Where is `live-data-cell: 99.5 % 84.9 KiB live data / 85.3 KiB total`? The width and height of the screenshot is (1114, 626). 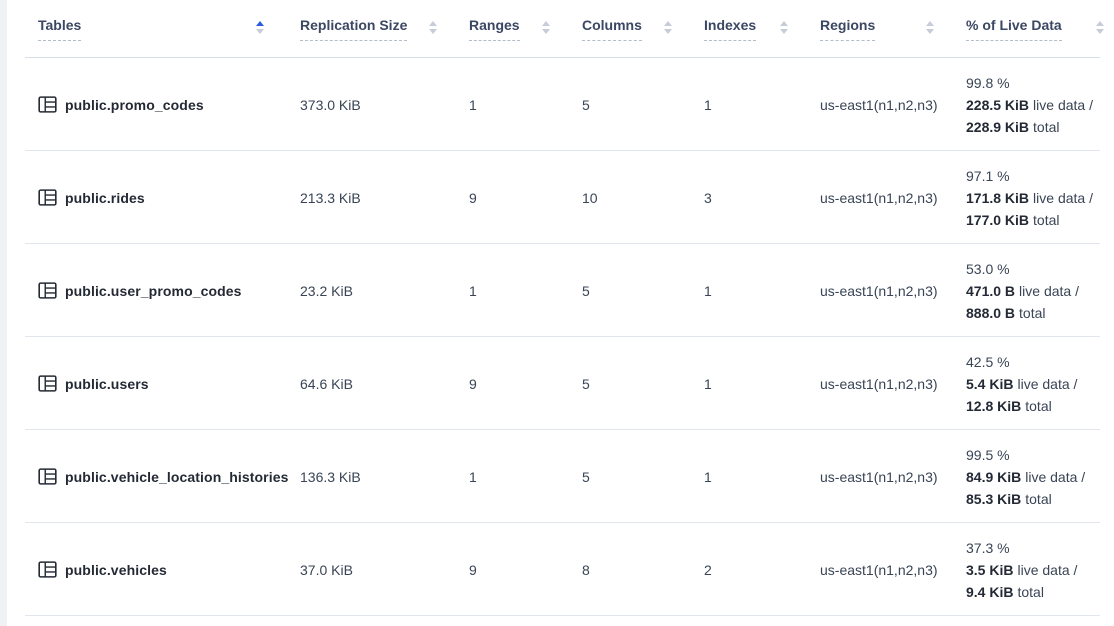
live-data-cell: 99.5 % 84.9 KiB live data / 85.3 KiB total is located at coordinates (1040, 476).